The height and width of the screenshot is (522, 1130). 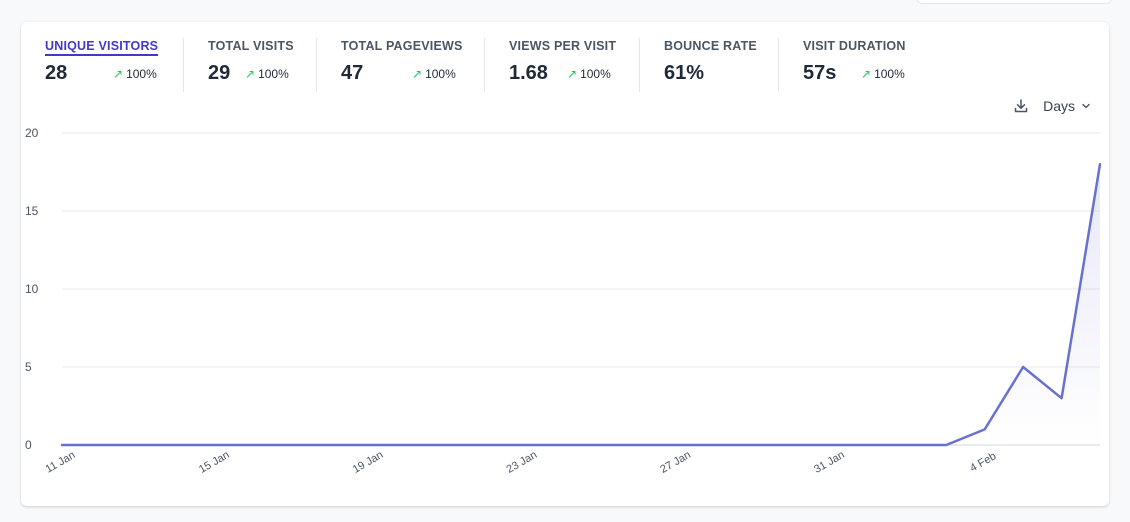 What do you see at coordinates (56, 73) in the screenshot?
I see `stat-value: 28` at bounding box center [56, 73].